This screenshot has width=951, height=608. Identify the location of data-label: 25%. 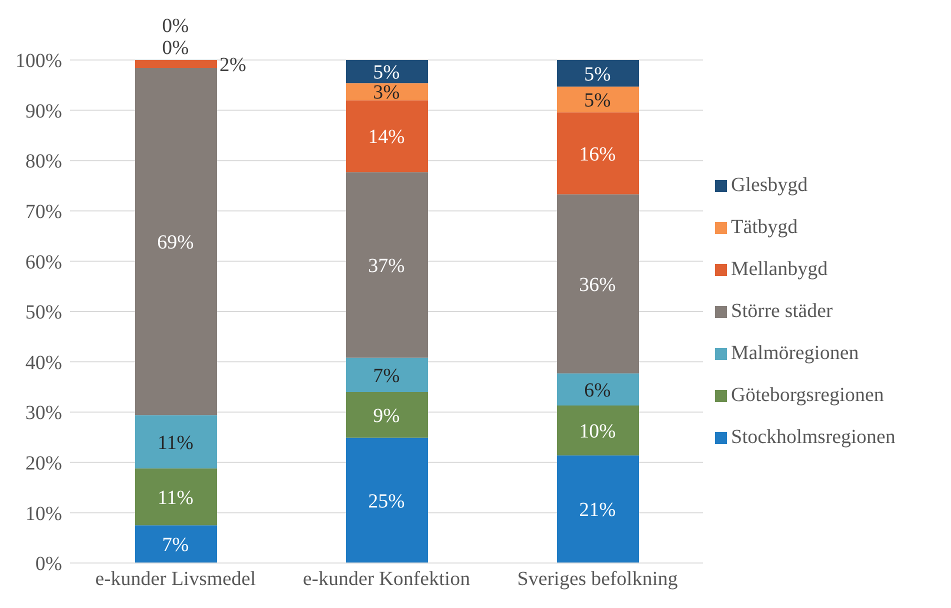
(386, 501).